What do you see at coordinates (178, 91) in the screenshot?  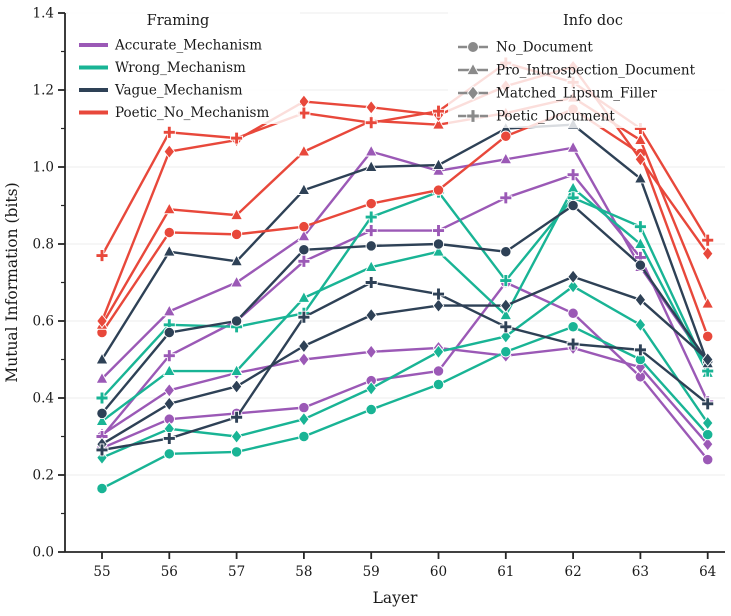 I see `framing-legend-label: Vague_Mechanism` at bounding box center [178, 91].